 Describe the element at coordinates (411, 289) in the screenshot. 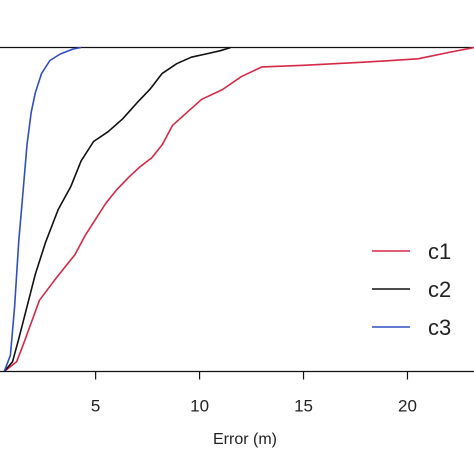

I see `legend: c1 c2 c3` at that location.